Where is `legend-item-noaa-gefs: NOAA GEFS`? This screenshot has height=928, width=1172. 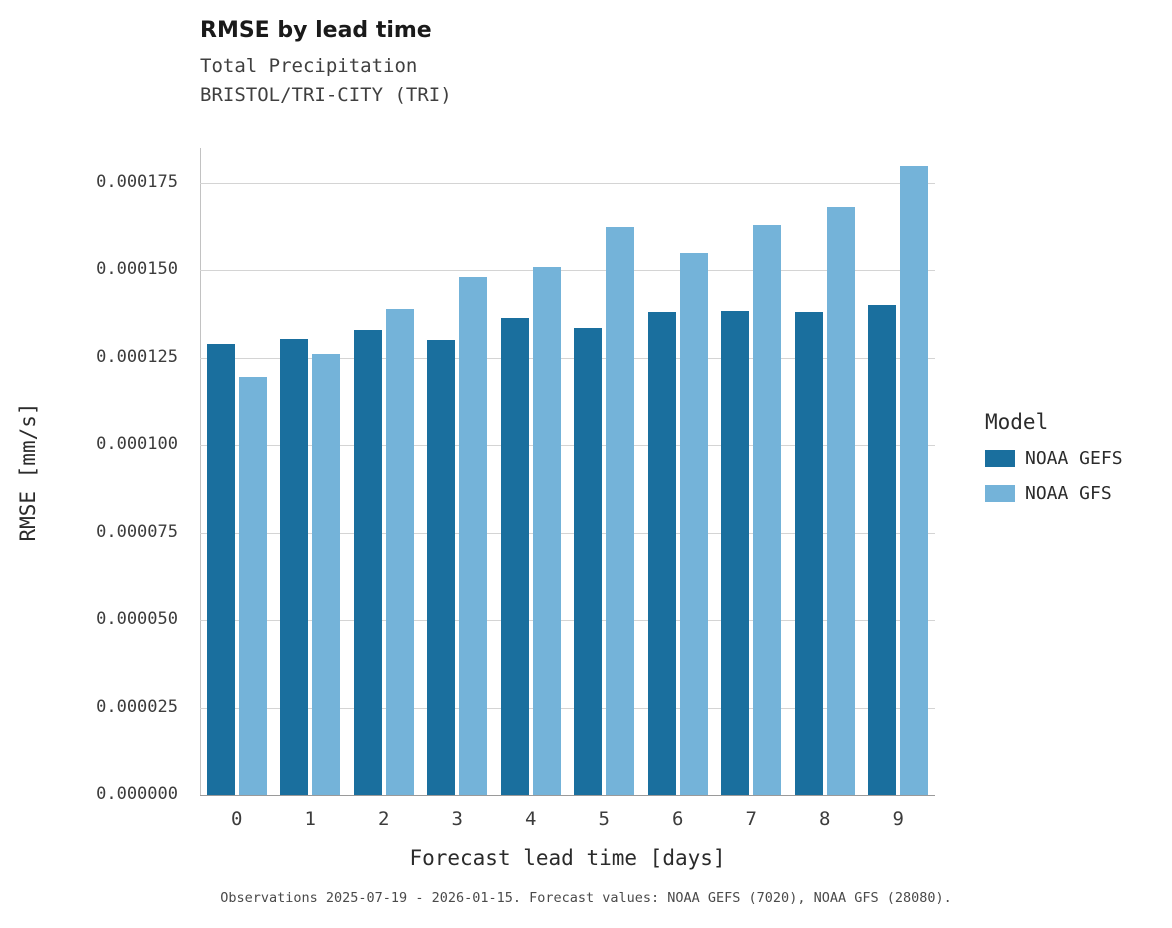
legend-item-noaa-gefs: NOAA GEFS is located at coordinates (1077, 458).